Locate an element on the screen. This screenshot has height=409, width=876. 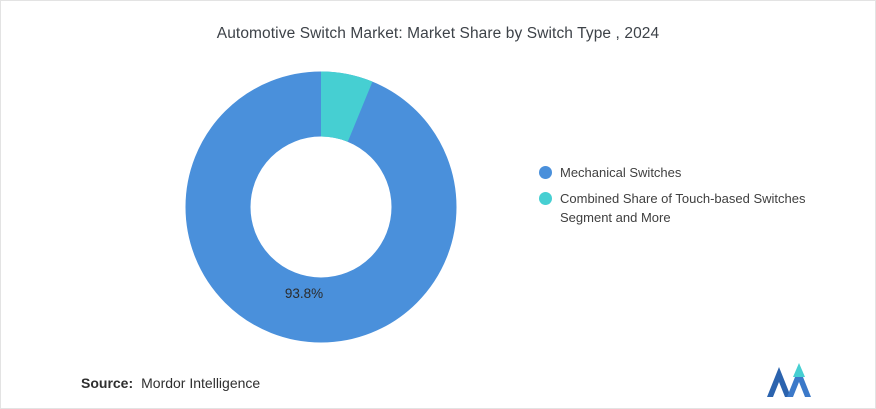
source-value: Mordor Intelligence is located at coordinates (201, 383).